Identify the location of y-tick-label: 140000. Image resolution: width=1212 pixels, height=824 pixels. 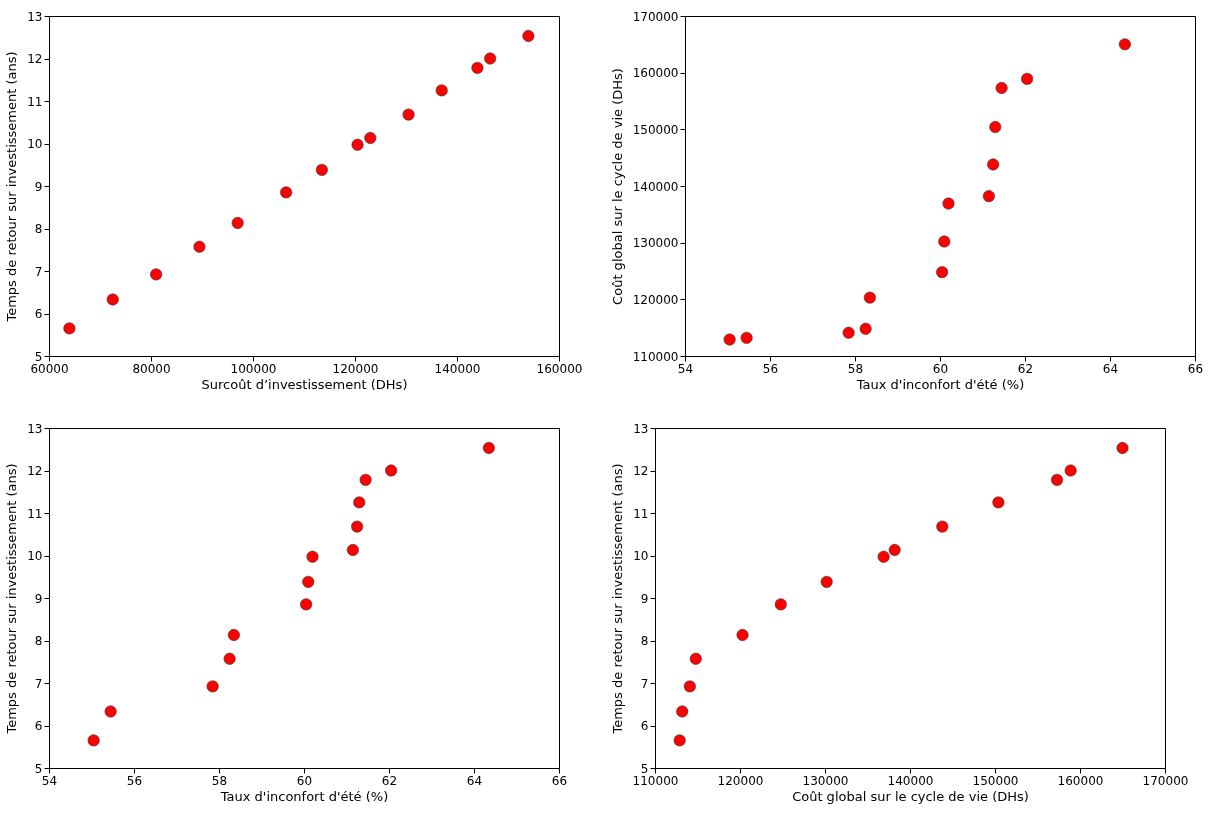
(655, 186).